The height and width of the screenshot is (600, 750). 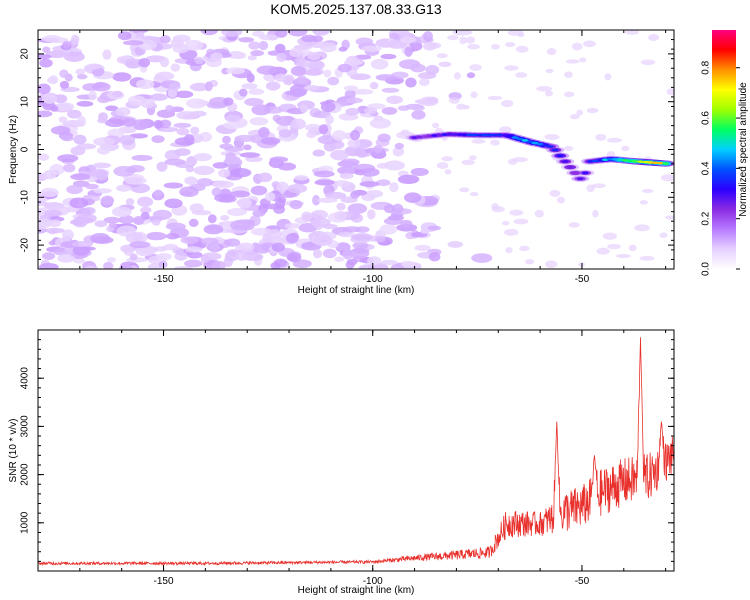 I want to click on y-tick-label: -10, so click(x=25, y=197).